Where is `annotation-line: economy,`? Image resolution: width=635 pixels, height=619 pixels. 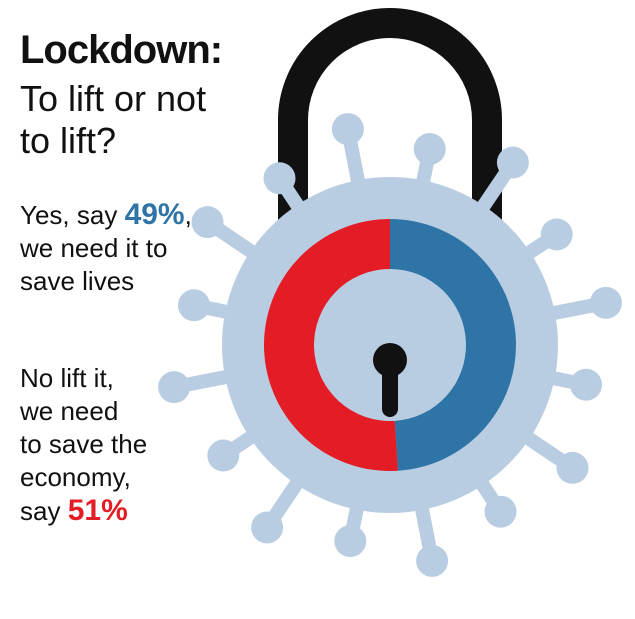 annotation-line: economy, is located at coordinates (75, 477).